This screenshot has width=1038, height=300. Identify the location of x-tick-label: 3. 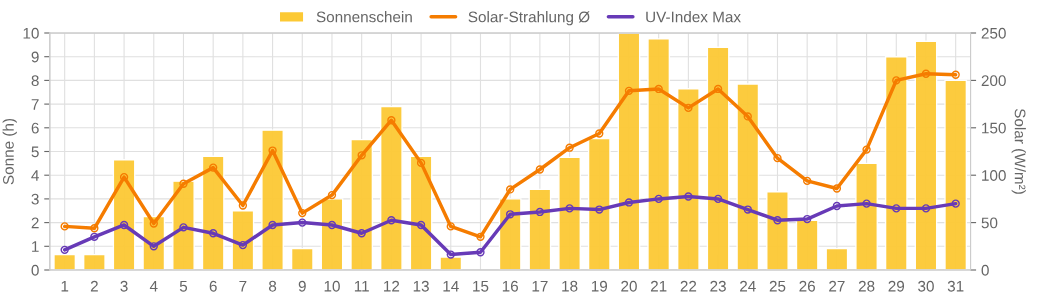
(124, 286).